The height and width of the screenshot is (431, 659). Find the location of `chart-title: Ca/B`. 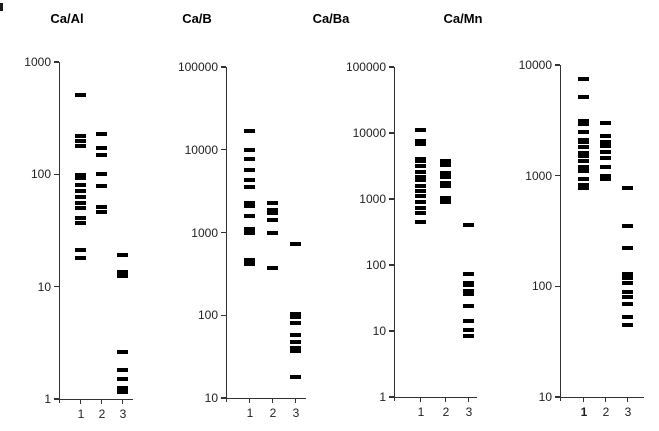

chart-title: Ca/B is located at coordinates (197, 18).